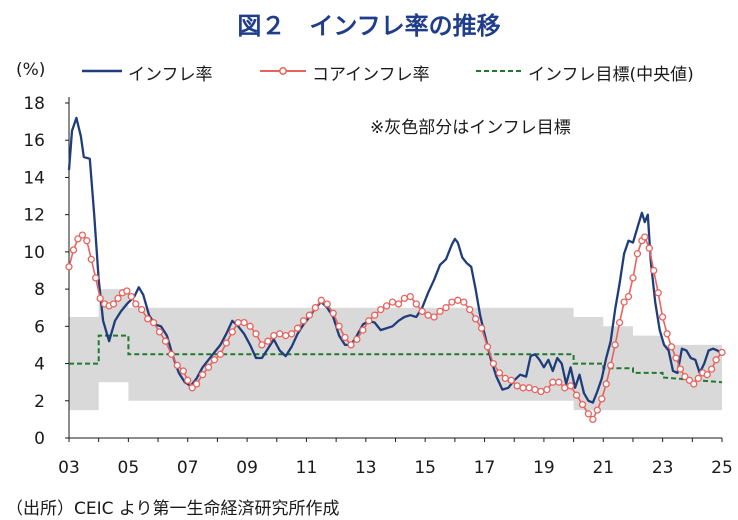  I want to click on x-tick-label: 17, so click(485, 468).